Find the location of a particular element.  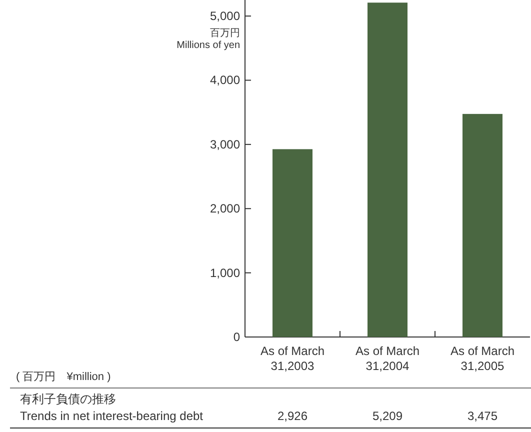

data-label: 5,209 is located at coordinates (387, 416).